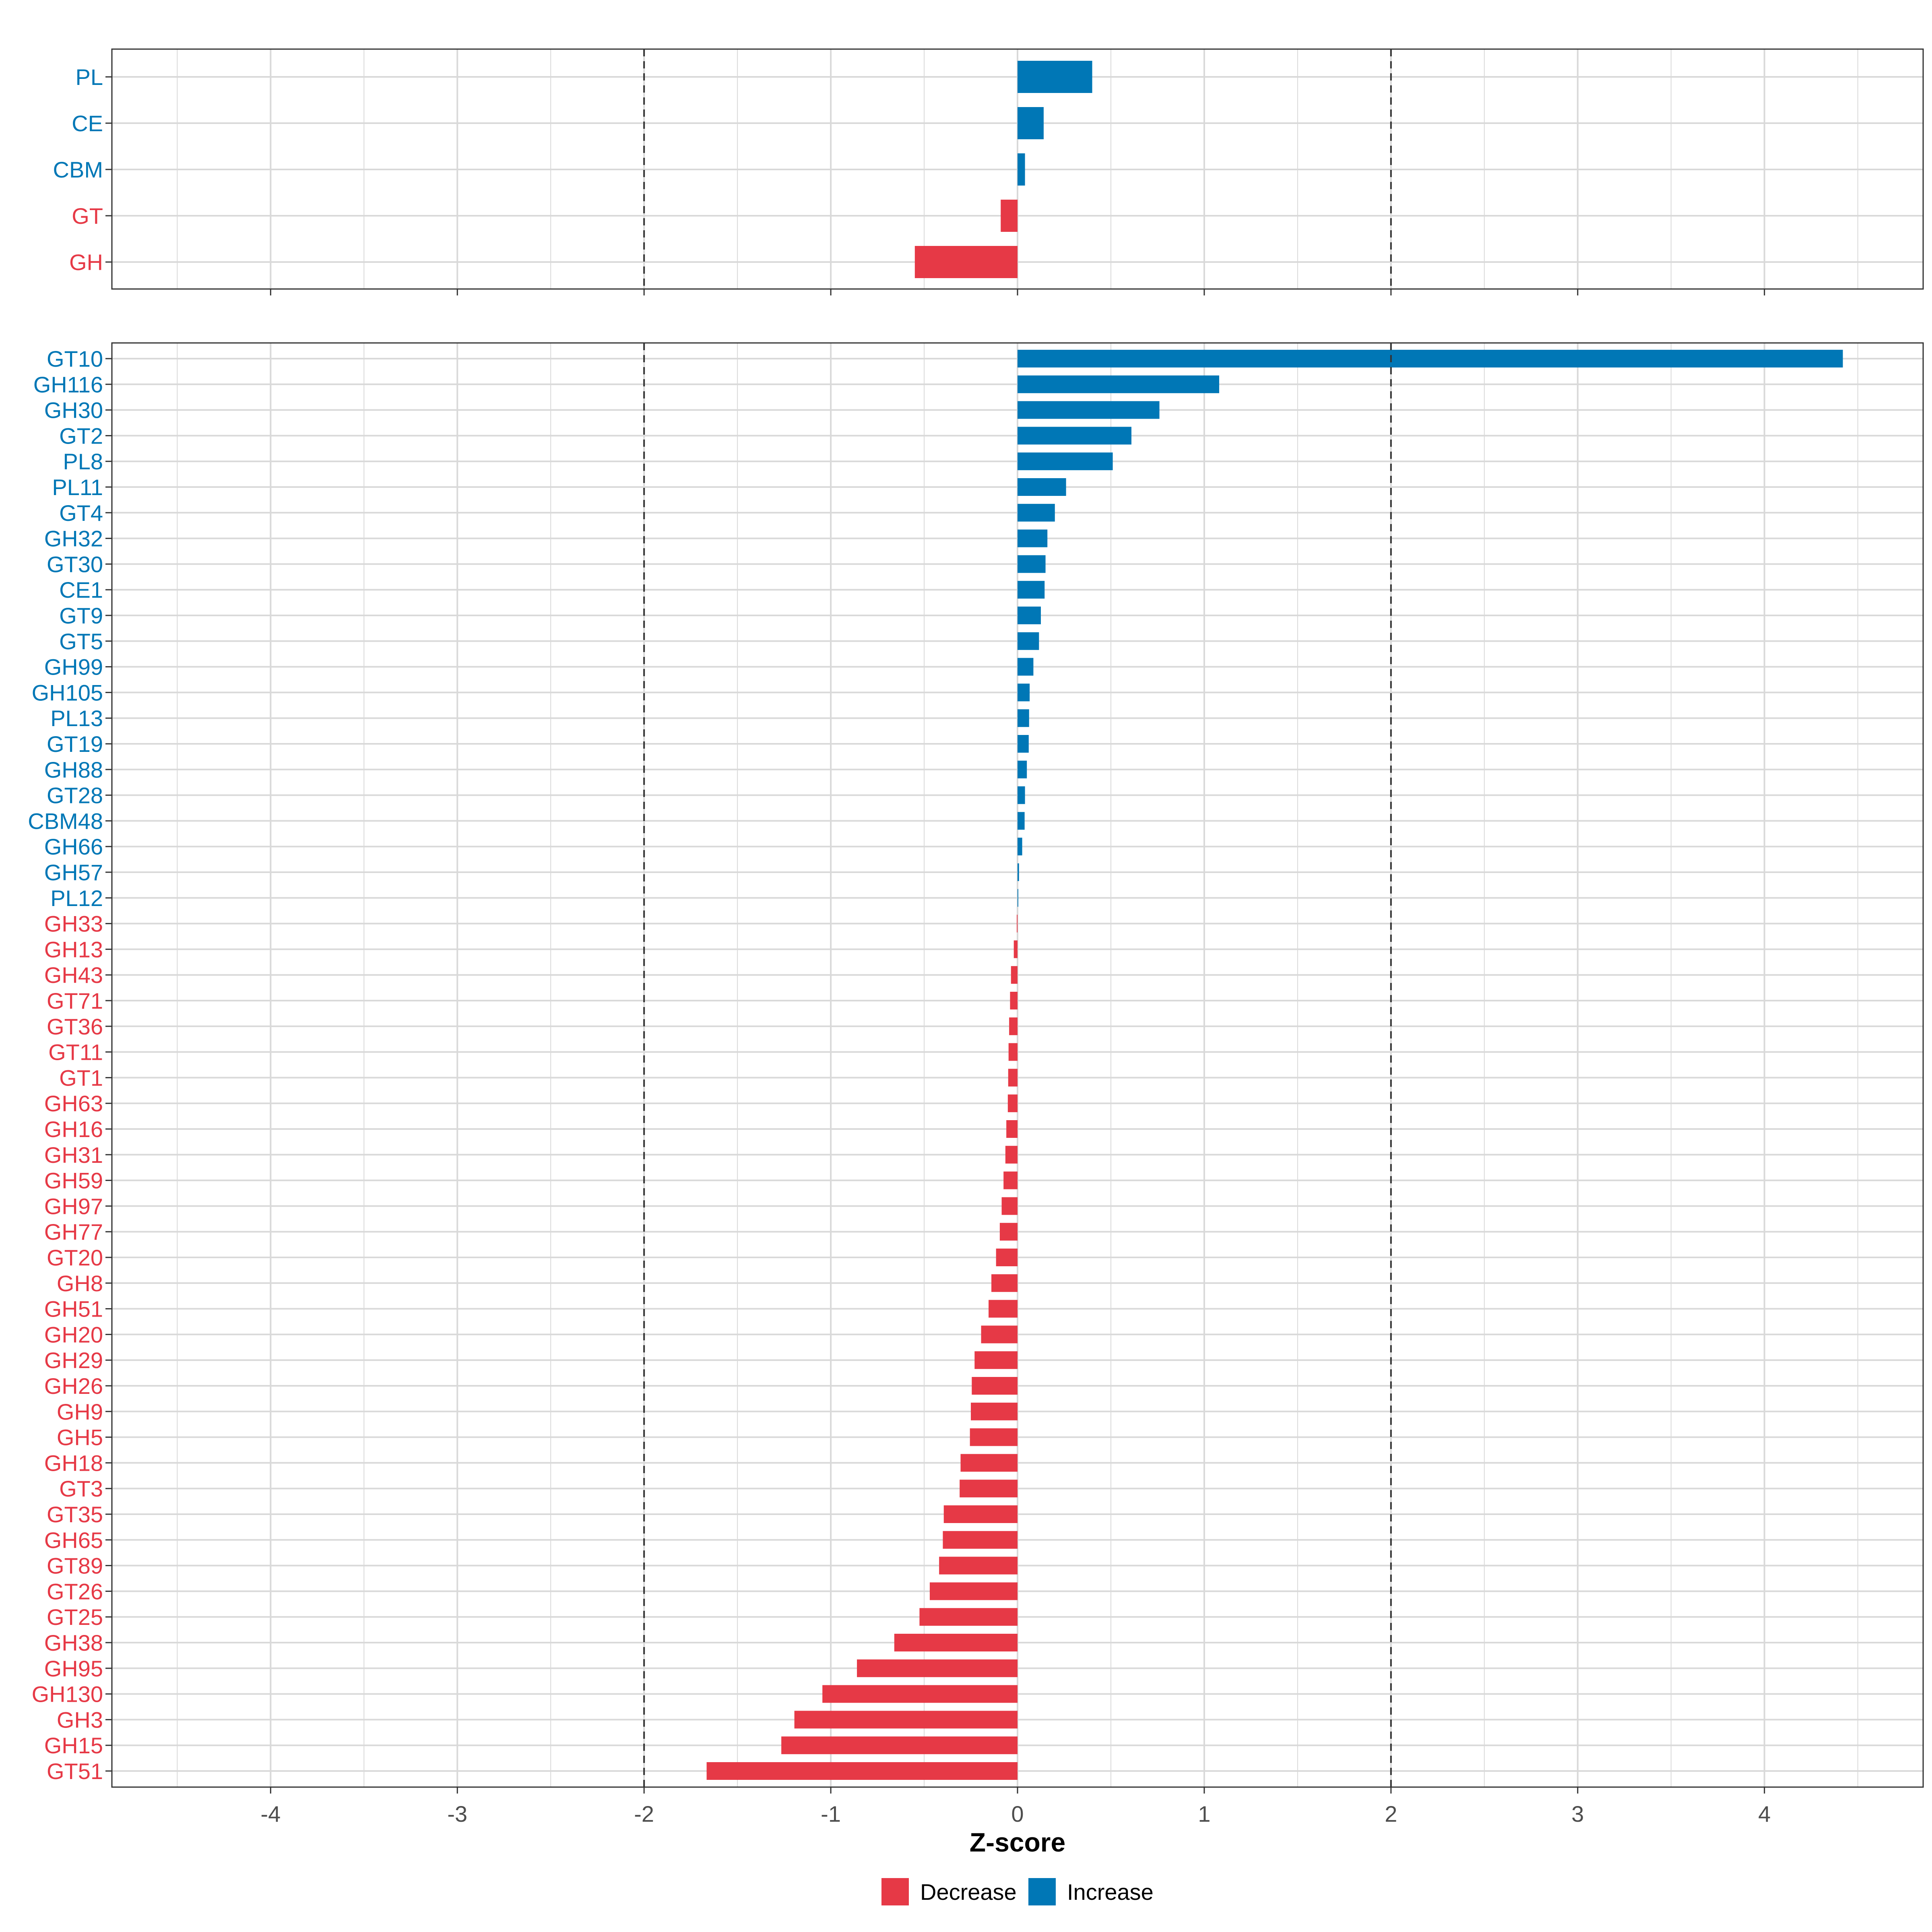  Describe the element at coordinates (1032, 564) in the screenshot. I see `bar-GT30` at that location.